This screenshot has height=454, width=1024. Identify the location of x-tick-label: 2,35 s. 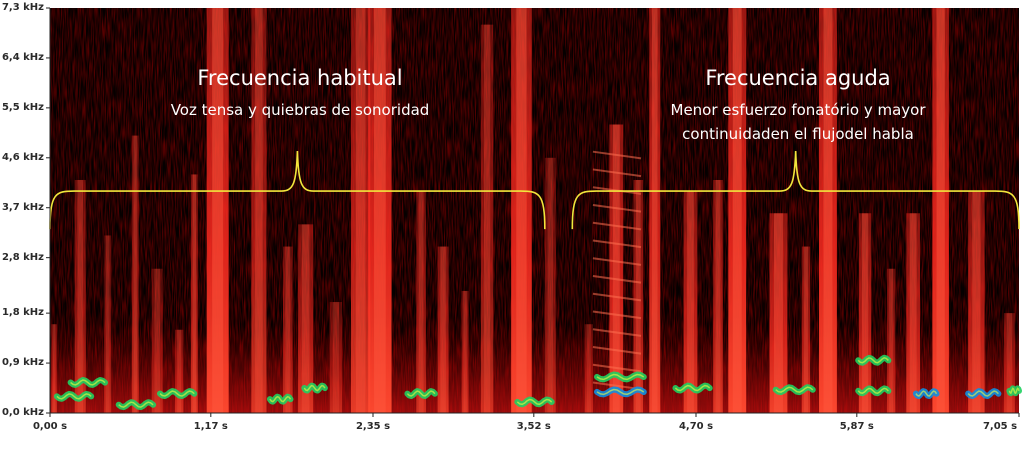
(373, 426).